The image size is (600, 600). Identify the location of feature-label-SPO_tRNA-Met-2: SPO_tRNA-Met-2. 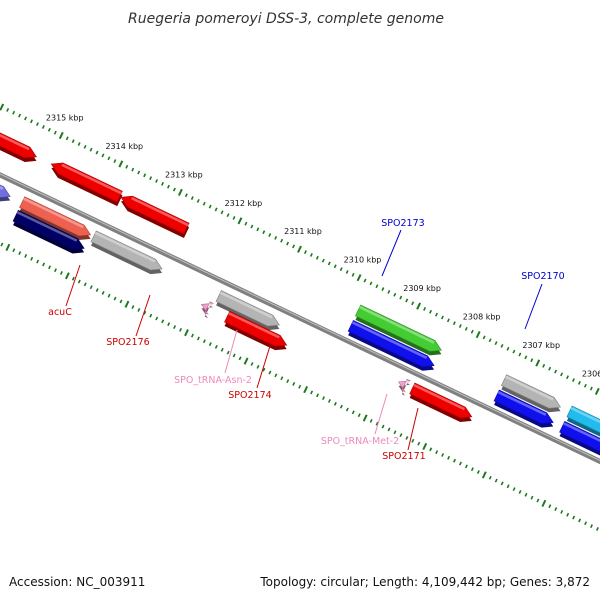
(360, 441).